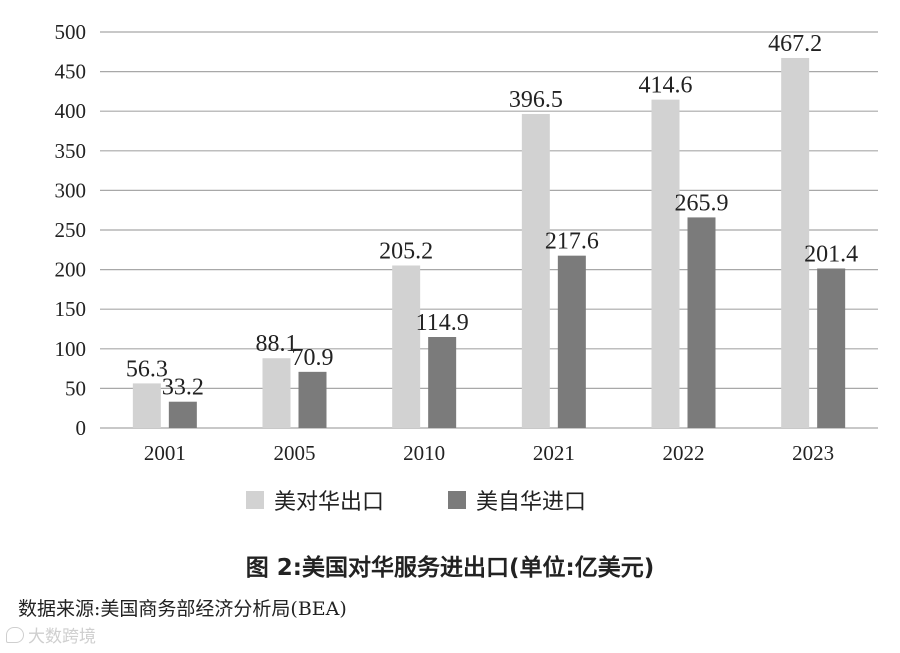 This screenshot has width=900, height=653. Describe the element at coordinates (75, 388) in the screenshot. I see `y-tick-label: 50` at that location.